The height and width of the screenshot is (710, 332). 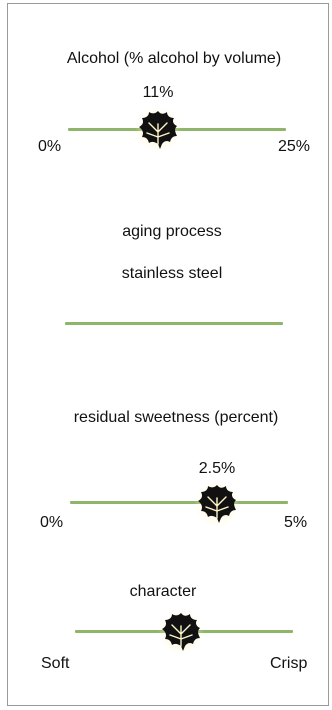 What do you see at coordinates (174, 58) in the screenshot?
I see `alcohol-title: Alcohol (% alcohol by volume)` at bounding box center [174, 58].